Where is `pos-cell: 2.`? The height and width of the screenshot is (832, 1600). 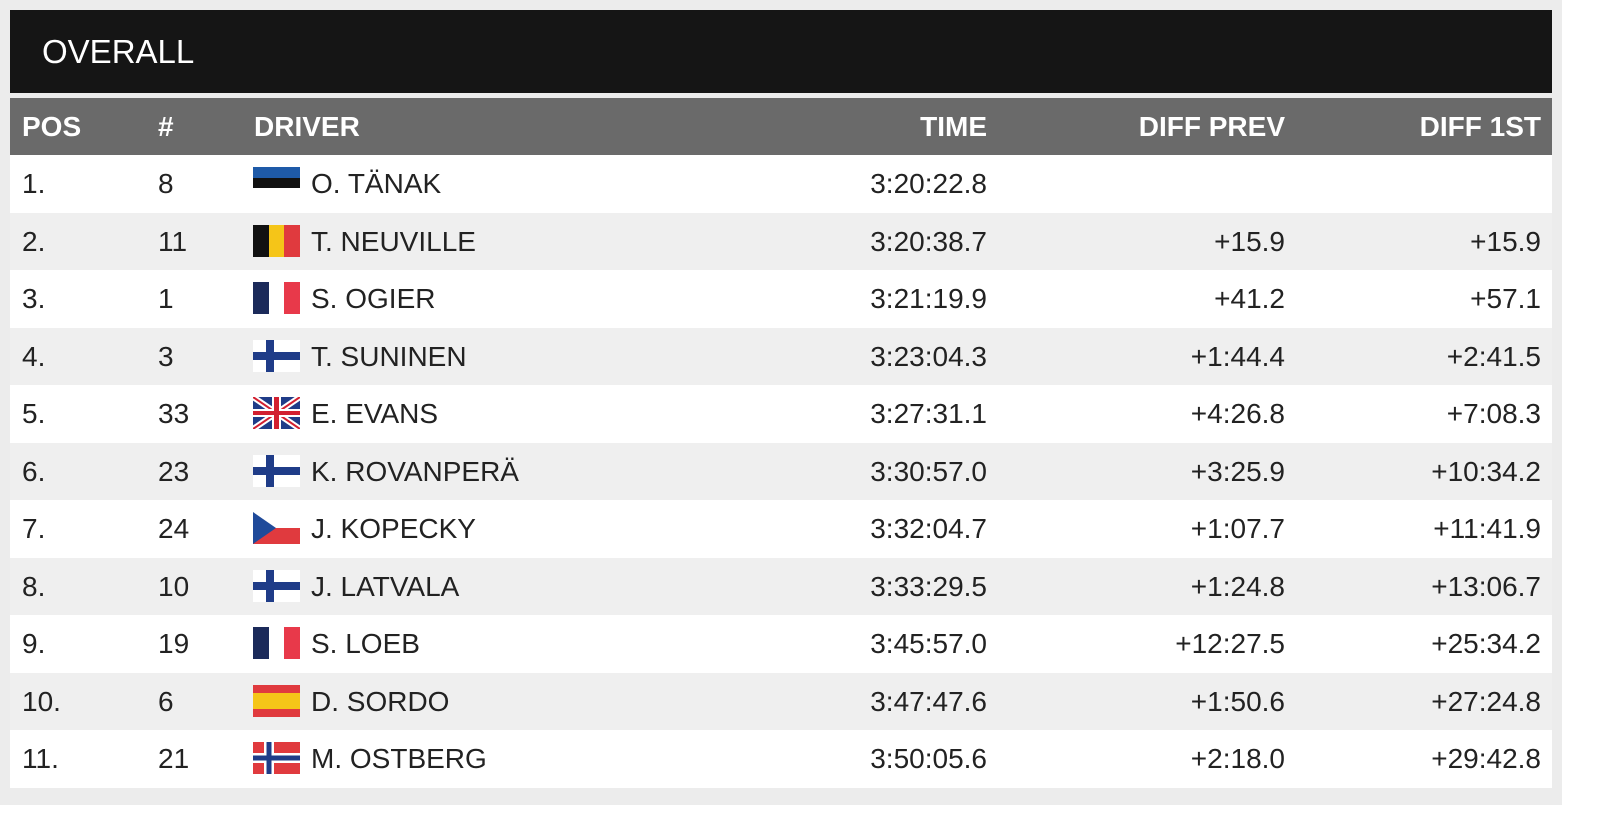
pos-cell: 2. is located at coordinates (34, 241).